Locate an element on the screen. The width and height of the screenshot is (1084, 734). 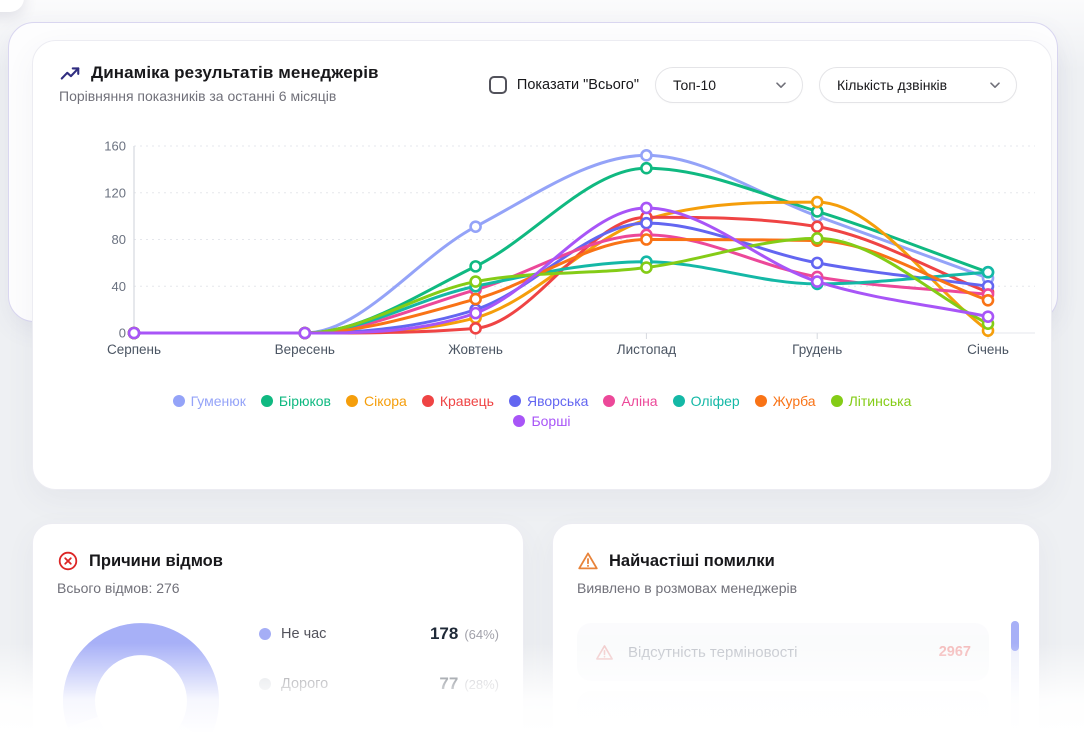
mistake-item: Відсутність терміновості 2967 is located at coordinates (783, 652).